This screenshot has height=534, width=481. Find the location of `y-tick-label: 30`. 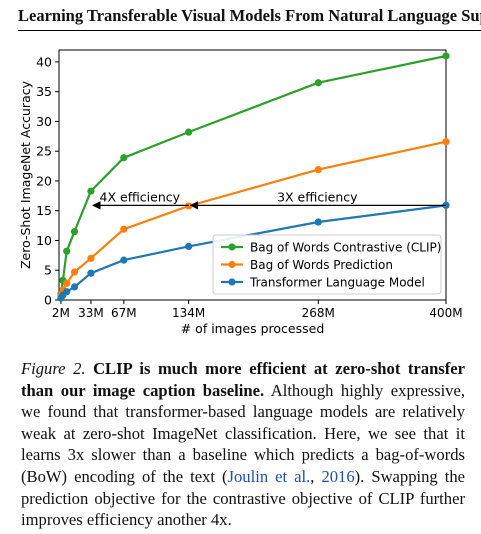

y-tick-label: 30 is located at coordinates (44, 121).